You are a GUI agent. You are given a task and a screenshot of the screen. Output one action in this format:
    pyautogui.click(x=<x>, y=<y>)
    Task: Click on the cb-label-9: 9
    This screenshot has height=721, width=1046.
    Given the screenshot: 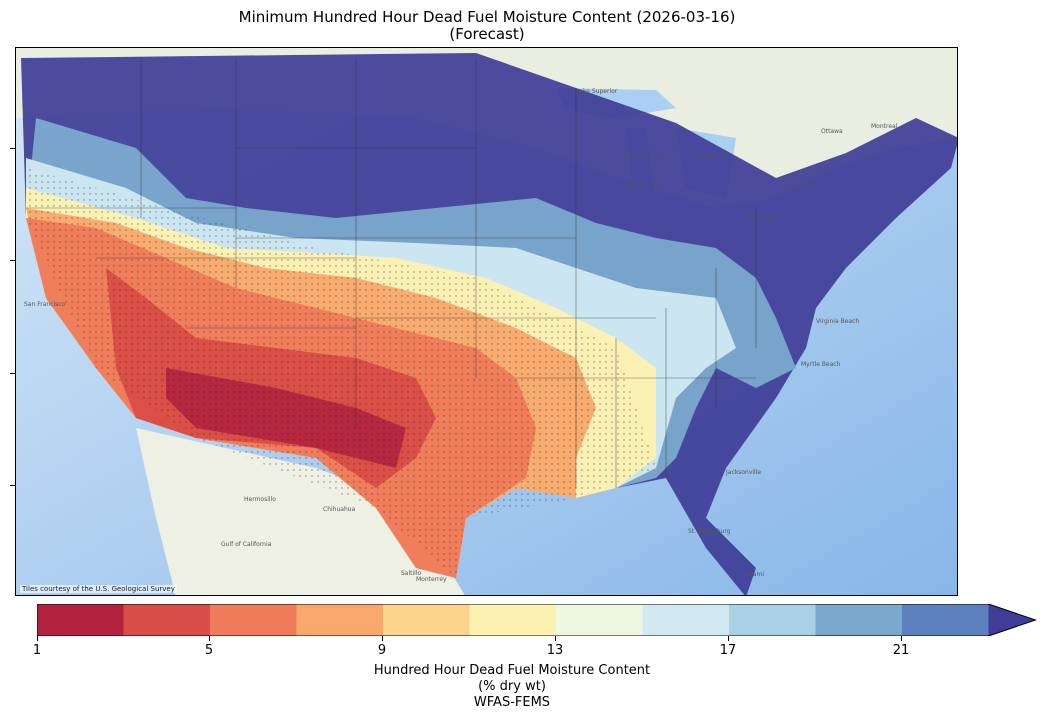 What is the action you would take?
    pyautogui.click(x=382, y=650)
    